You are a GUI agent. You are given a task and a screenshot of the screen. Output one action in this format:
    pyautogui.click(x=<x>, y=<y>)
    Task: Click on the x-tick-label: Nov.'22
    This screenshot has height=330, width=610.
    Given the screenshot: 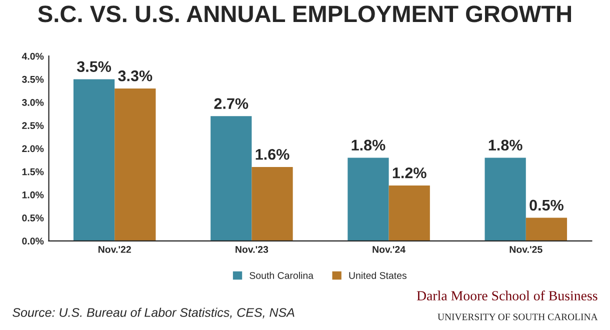 What is the action you would take?
    pyautogui.click(x=114, y=249)
    